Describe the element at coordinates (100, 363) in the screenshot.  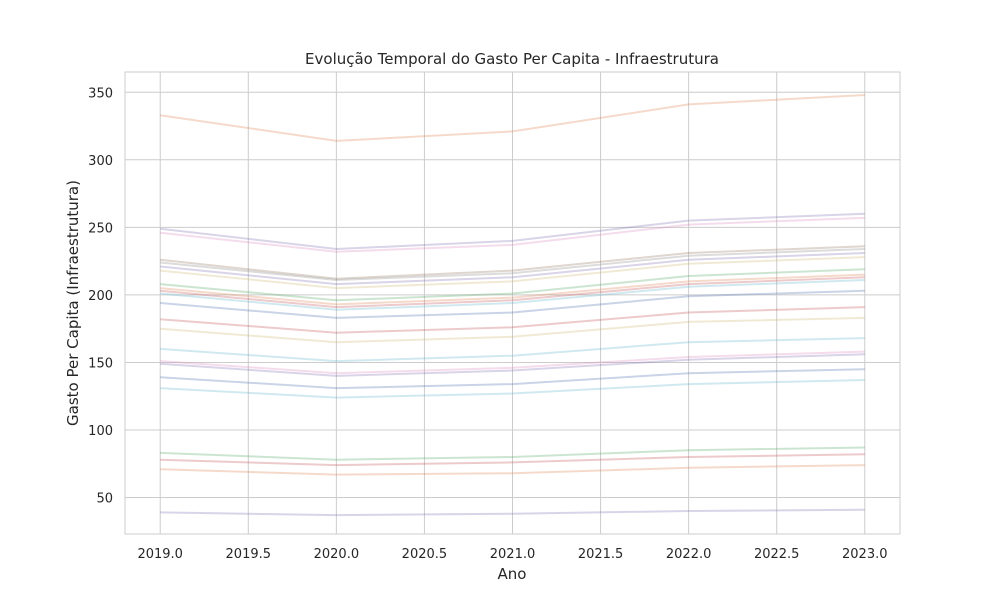
I see `y-tick-label: 150` at that location.